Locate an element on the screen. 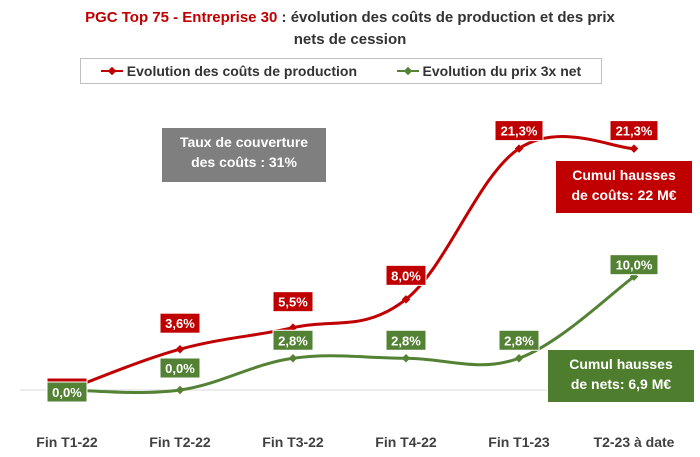  nets-line2: de nets: 6,9 M€ is located at coordinates (621, 384).